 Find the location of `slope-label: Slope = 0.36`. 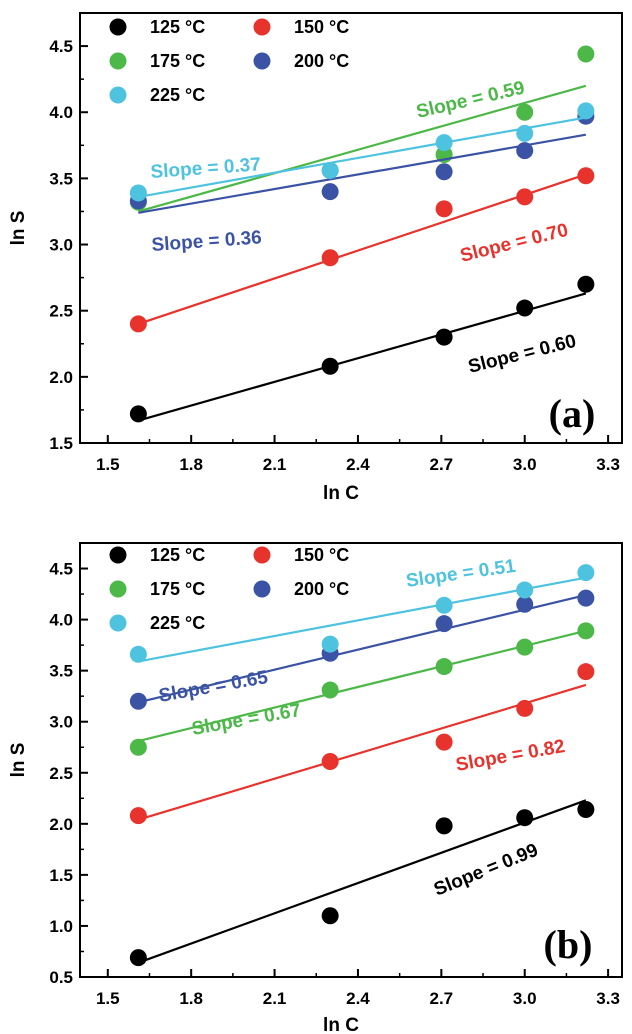

slope-label: Slope = 0.36 is located at coordinates (207, 241).